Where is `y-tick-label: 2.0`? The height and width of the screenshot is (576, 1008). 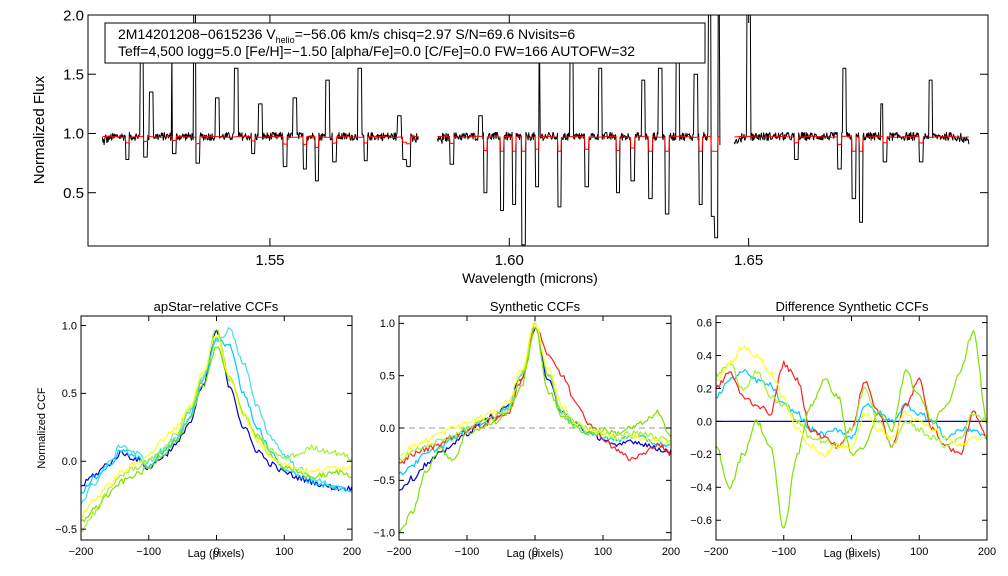 y-tick-label: 2.0 is located at coordinates (73, 15).